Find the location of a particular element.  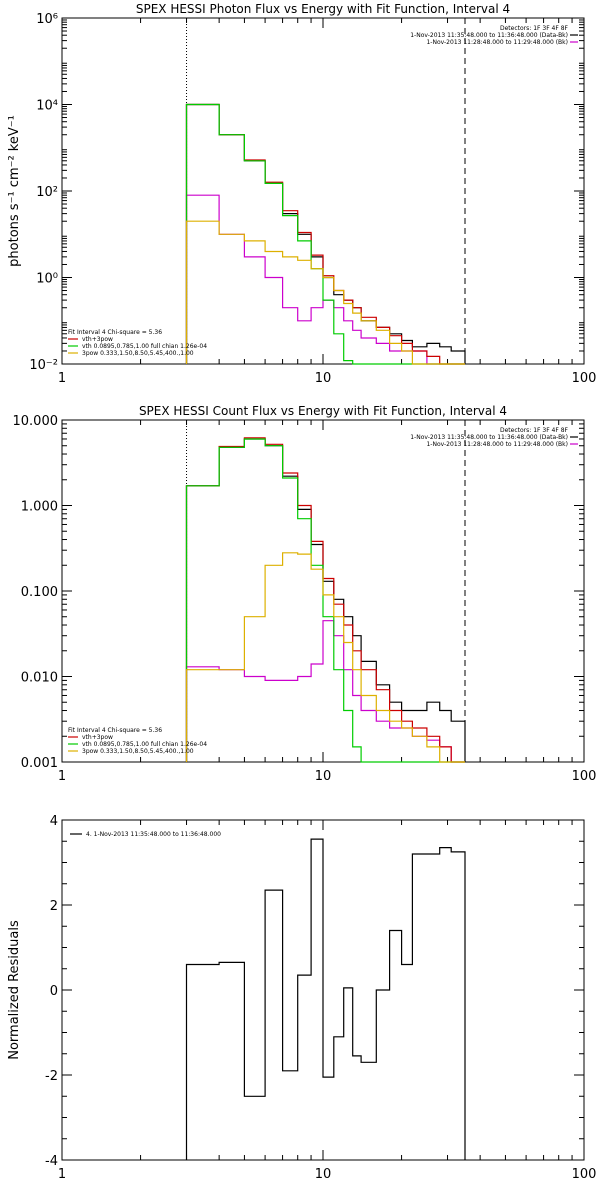

y-tick-label: 10⁴ is located at coordinates (47, 106).